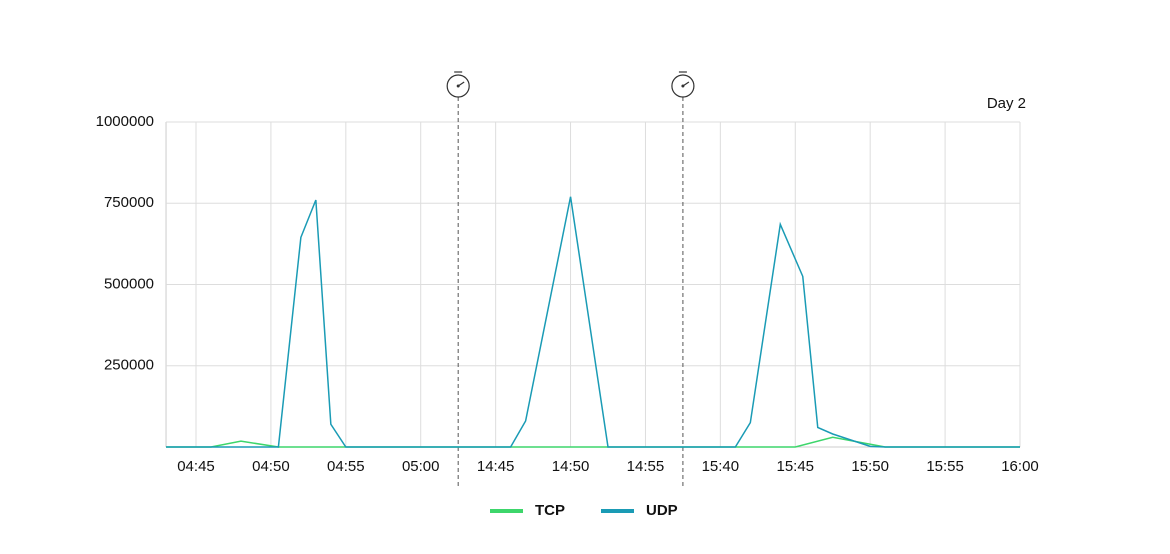 This screenshot has width=1170, height=554. What do you see at coordinates (721, 466) in the screenshot?
I see `x-tick-label: 15:40` at bounding box center [721, 466].